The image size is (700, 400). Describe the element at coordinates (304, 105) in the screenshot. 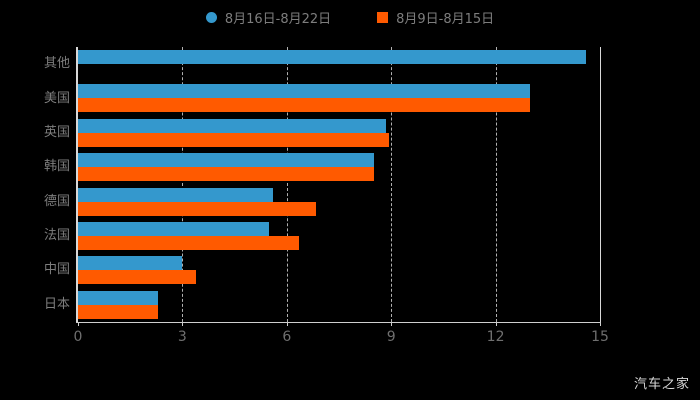

I see `bar-美国-series-1` at that location.